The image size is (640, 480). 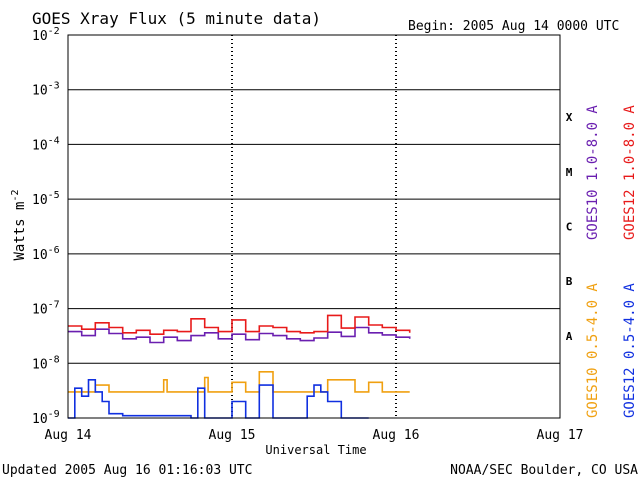 What do you see at coordinates (569, 281) in the screenshot?
I see `flare-class-b: B` at bounding box center [569, 281].